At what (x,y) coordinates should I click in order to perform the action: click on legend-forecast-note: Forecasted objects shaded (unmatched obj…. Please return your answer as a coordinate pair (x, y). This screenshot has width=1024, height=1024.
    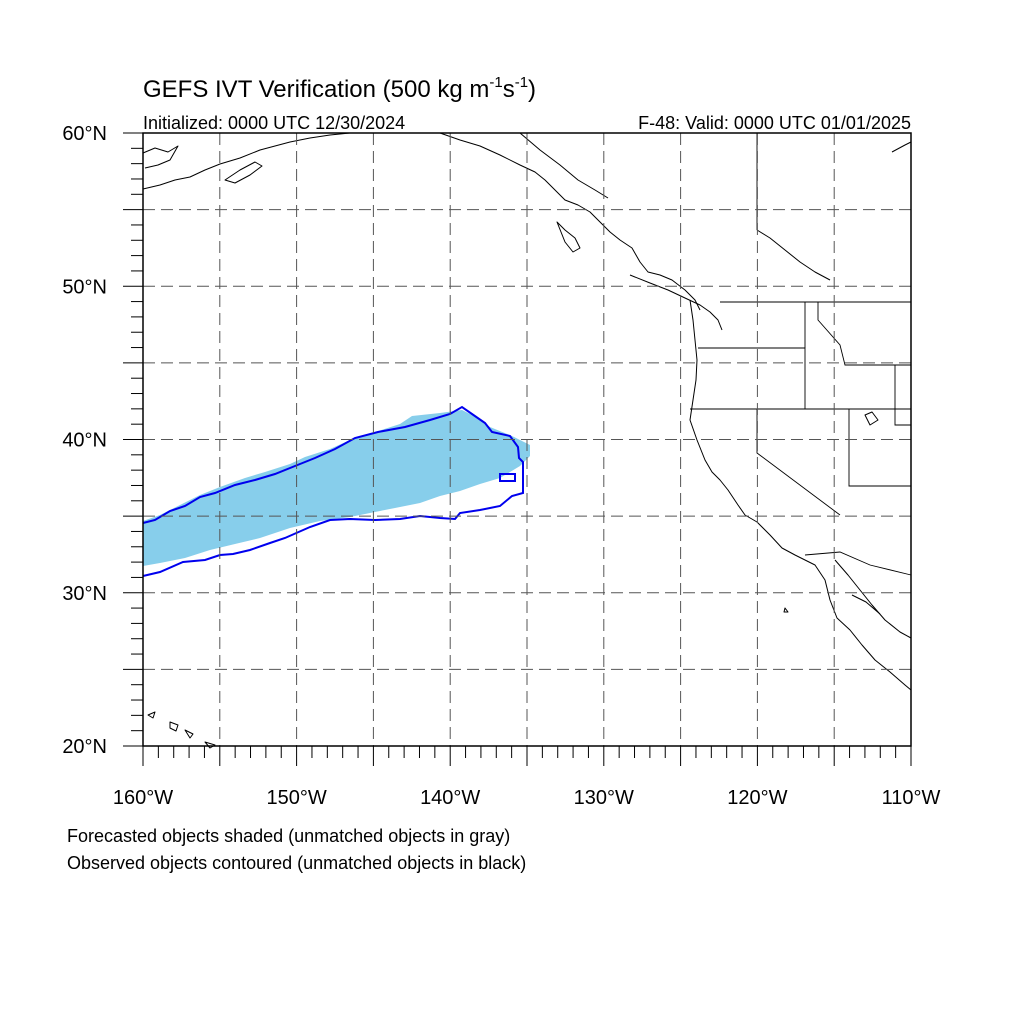
    Looking at the image, I should click on (289, 836).